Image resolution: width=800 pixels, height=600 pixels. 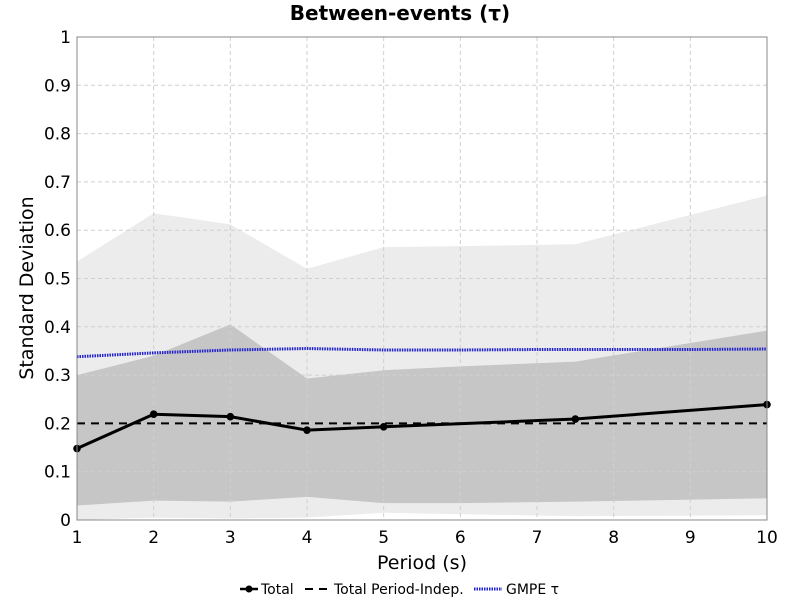 I want to click on legend-item-total: Total, so click(x=267, y=590).